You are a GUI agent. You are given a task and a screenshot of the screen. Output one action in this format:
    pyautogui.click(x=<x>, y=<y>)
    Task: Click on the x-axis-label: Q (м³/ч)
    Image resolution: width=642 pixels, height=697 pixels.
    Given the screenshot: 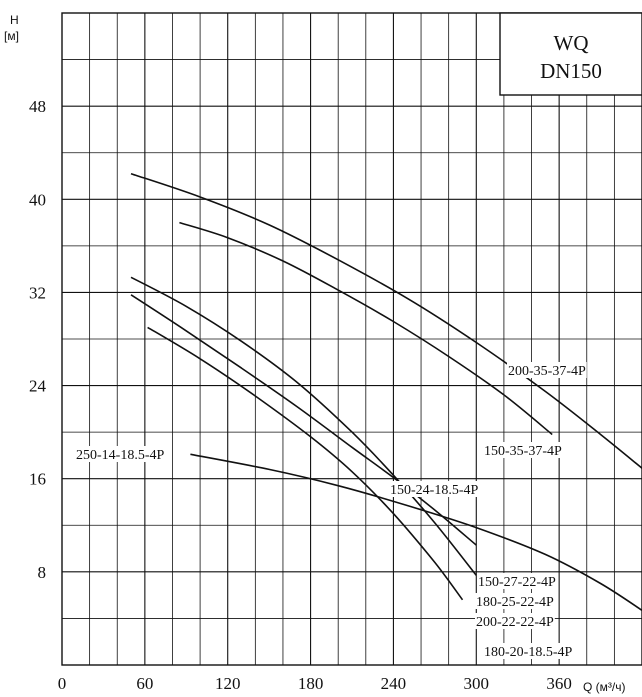 What is the action you would take?
    pyautogui.click(x=604, y=687)
    